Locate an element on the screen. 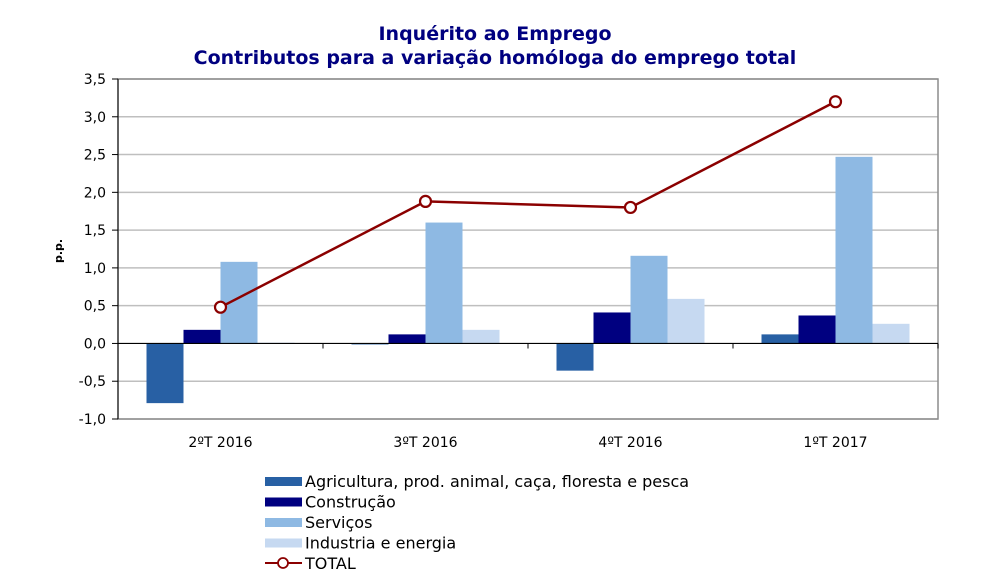 Image resolution: width=993 pixels, height=584 pixels. legend-swatch-marker is located at coordinates (283, 563).